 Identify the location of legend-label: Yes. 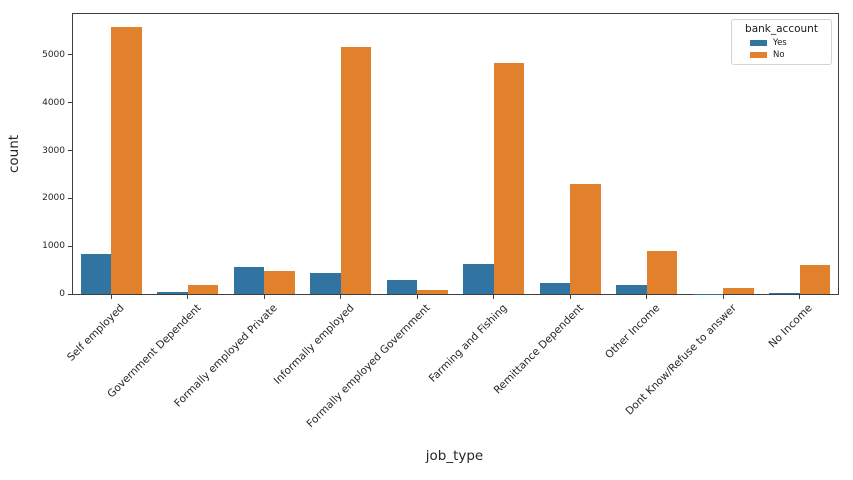
(780, 43).